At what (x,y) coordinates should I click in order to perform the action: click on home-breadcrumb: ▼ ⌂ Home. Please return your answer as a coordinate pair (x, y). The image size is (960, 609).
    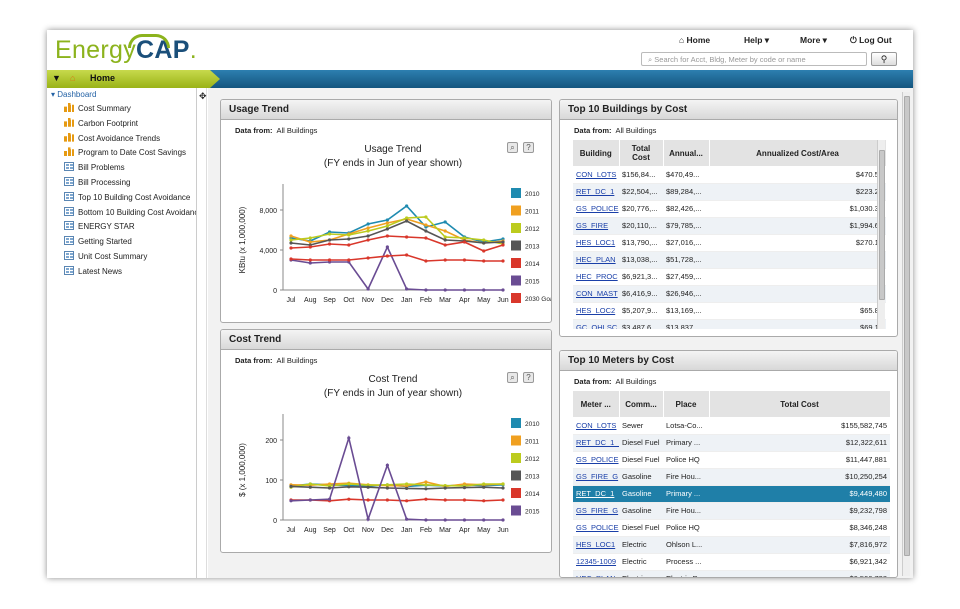
    Looking at the image, I should click on (133, 79).